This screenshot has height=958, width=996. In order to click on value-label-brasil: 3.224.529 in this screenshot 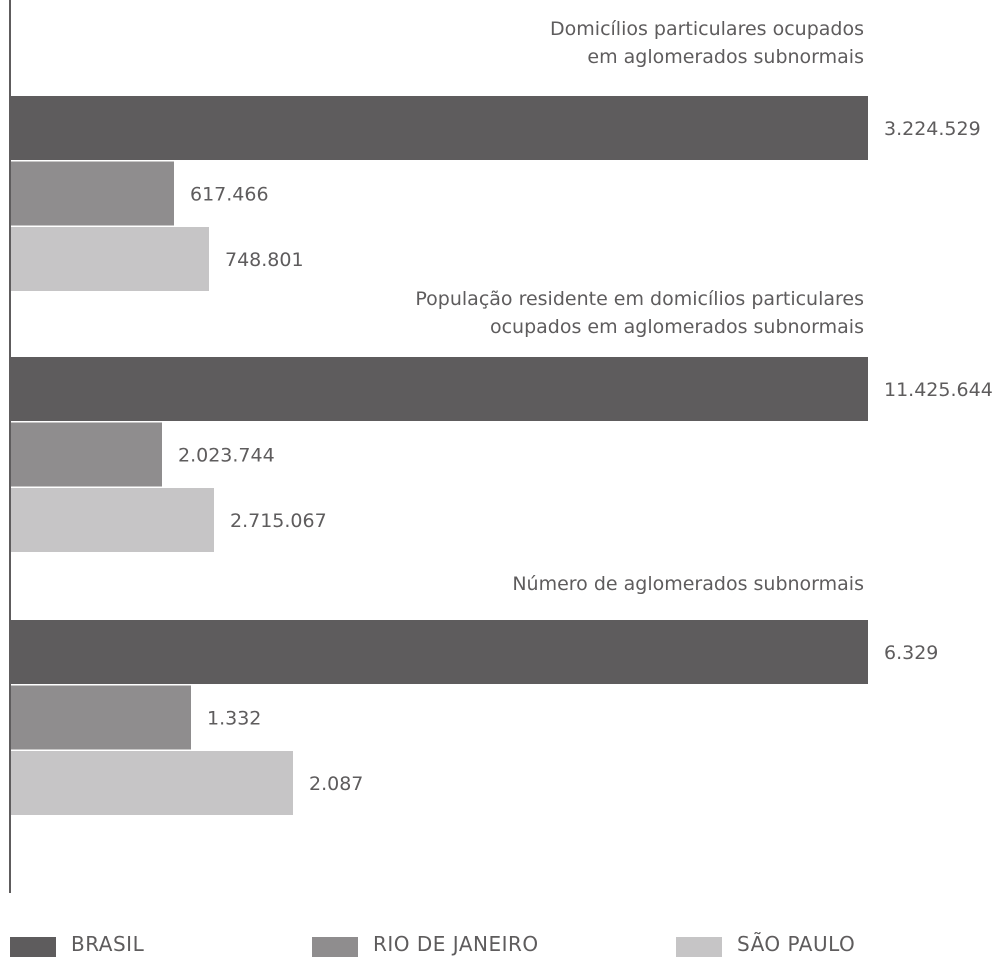, I will do `click(932, 129)`.